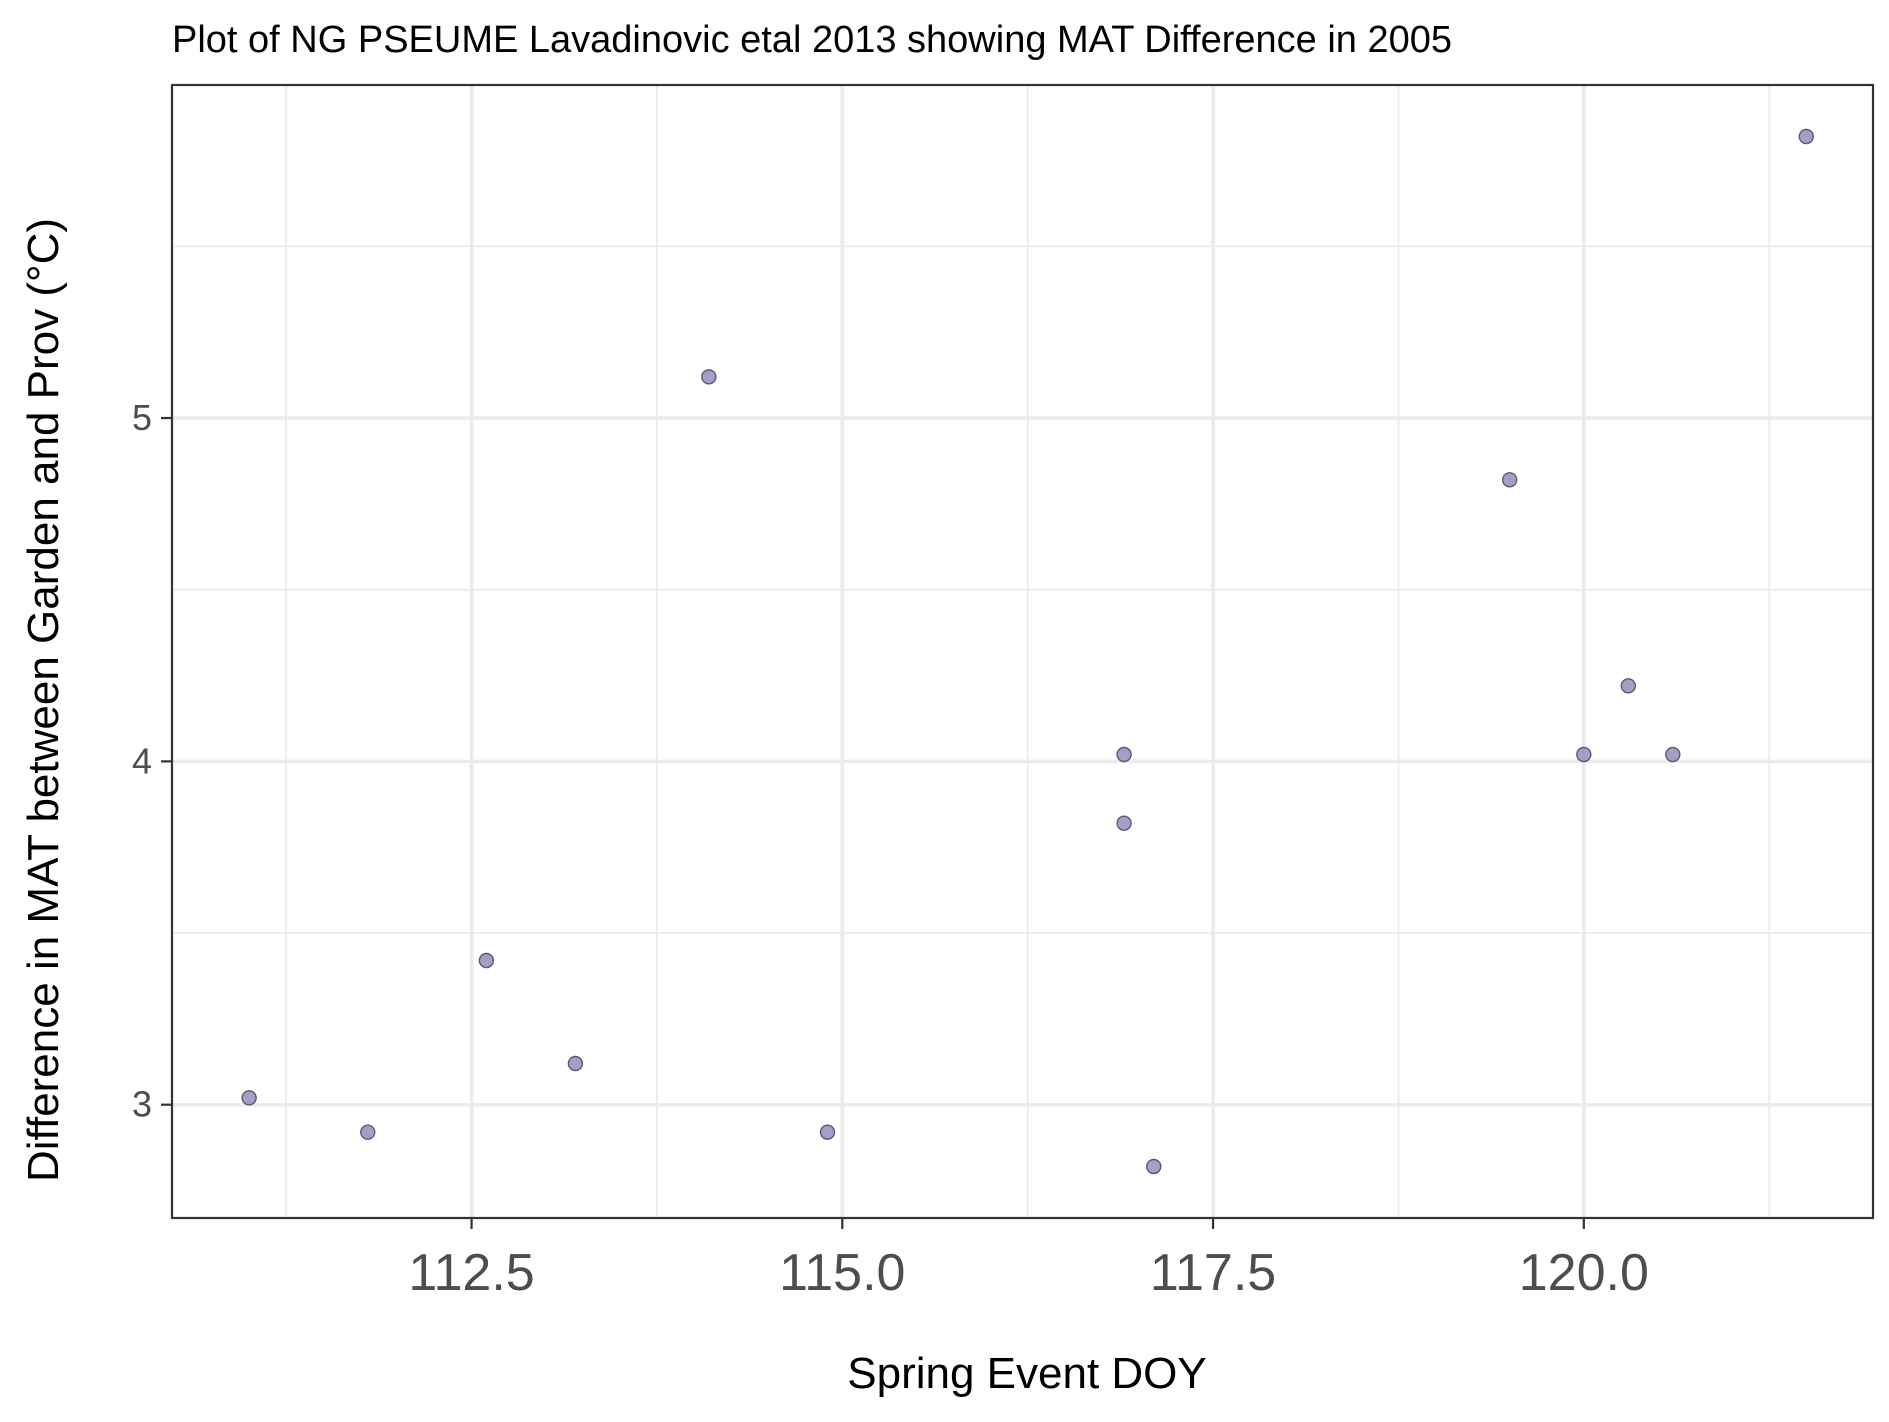 This screenshot has height=1422, width=1889. I want to click on y-axis: 3 4 5, so click(152, 761).